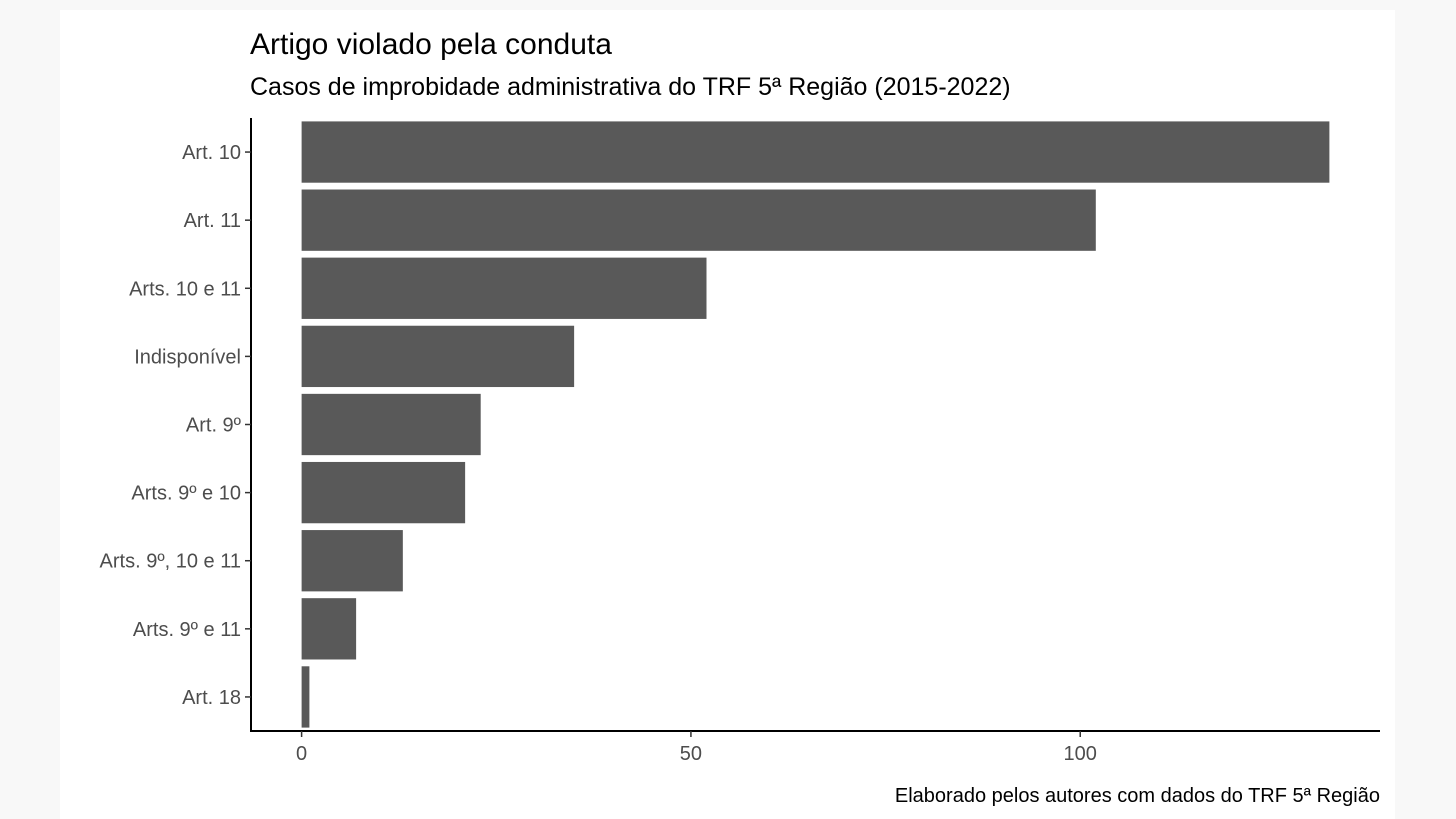 This screenshot has height=819, width=1456. I want to click on y-tick-label: Arts. 9º e 11, so click(187, 630).